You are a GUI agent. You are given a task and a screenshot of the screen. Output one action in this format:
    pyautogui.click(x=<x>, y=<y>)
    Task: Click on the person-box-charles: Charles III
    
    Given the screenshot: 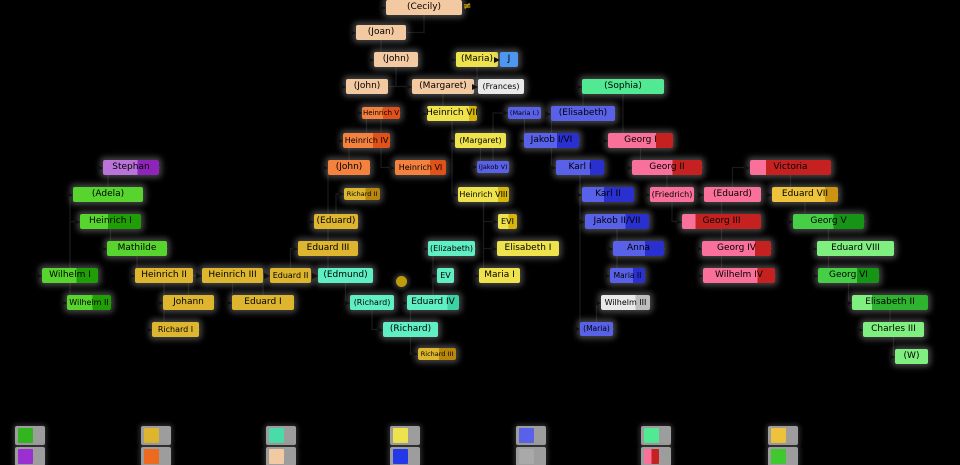 What is the action you would take?
    pyautogui.click(x=890, y=329)
    